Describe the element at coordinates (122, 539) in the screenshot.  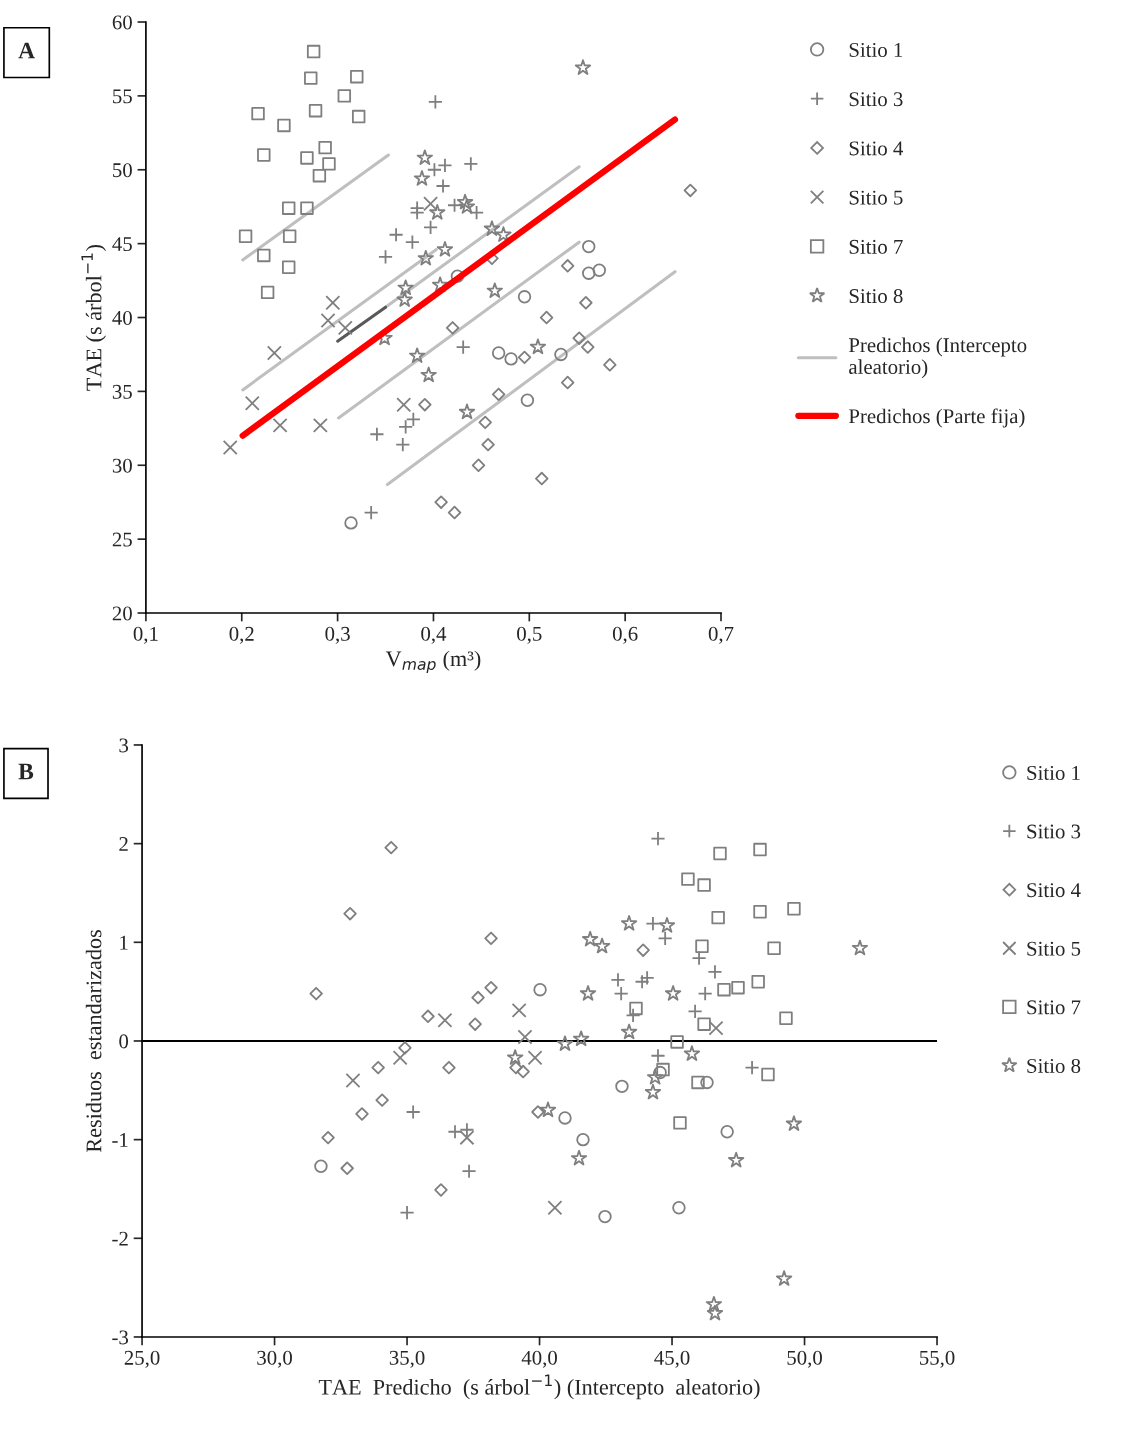
I see `y-tick-label: 25` at that location.